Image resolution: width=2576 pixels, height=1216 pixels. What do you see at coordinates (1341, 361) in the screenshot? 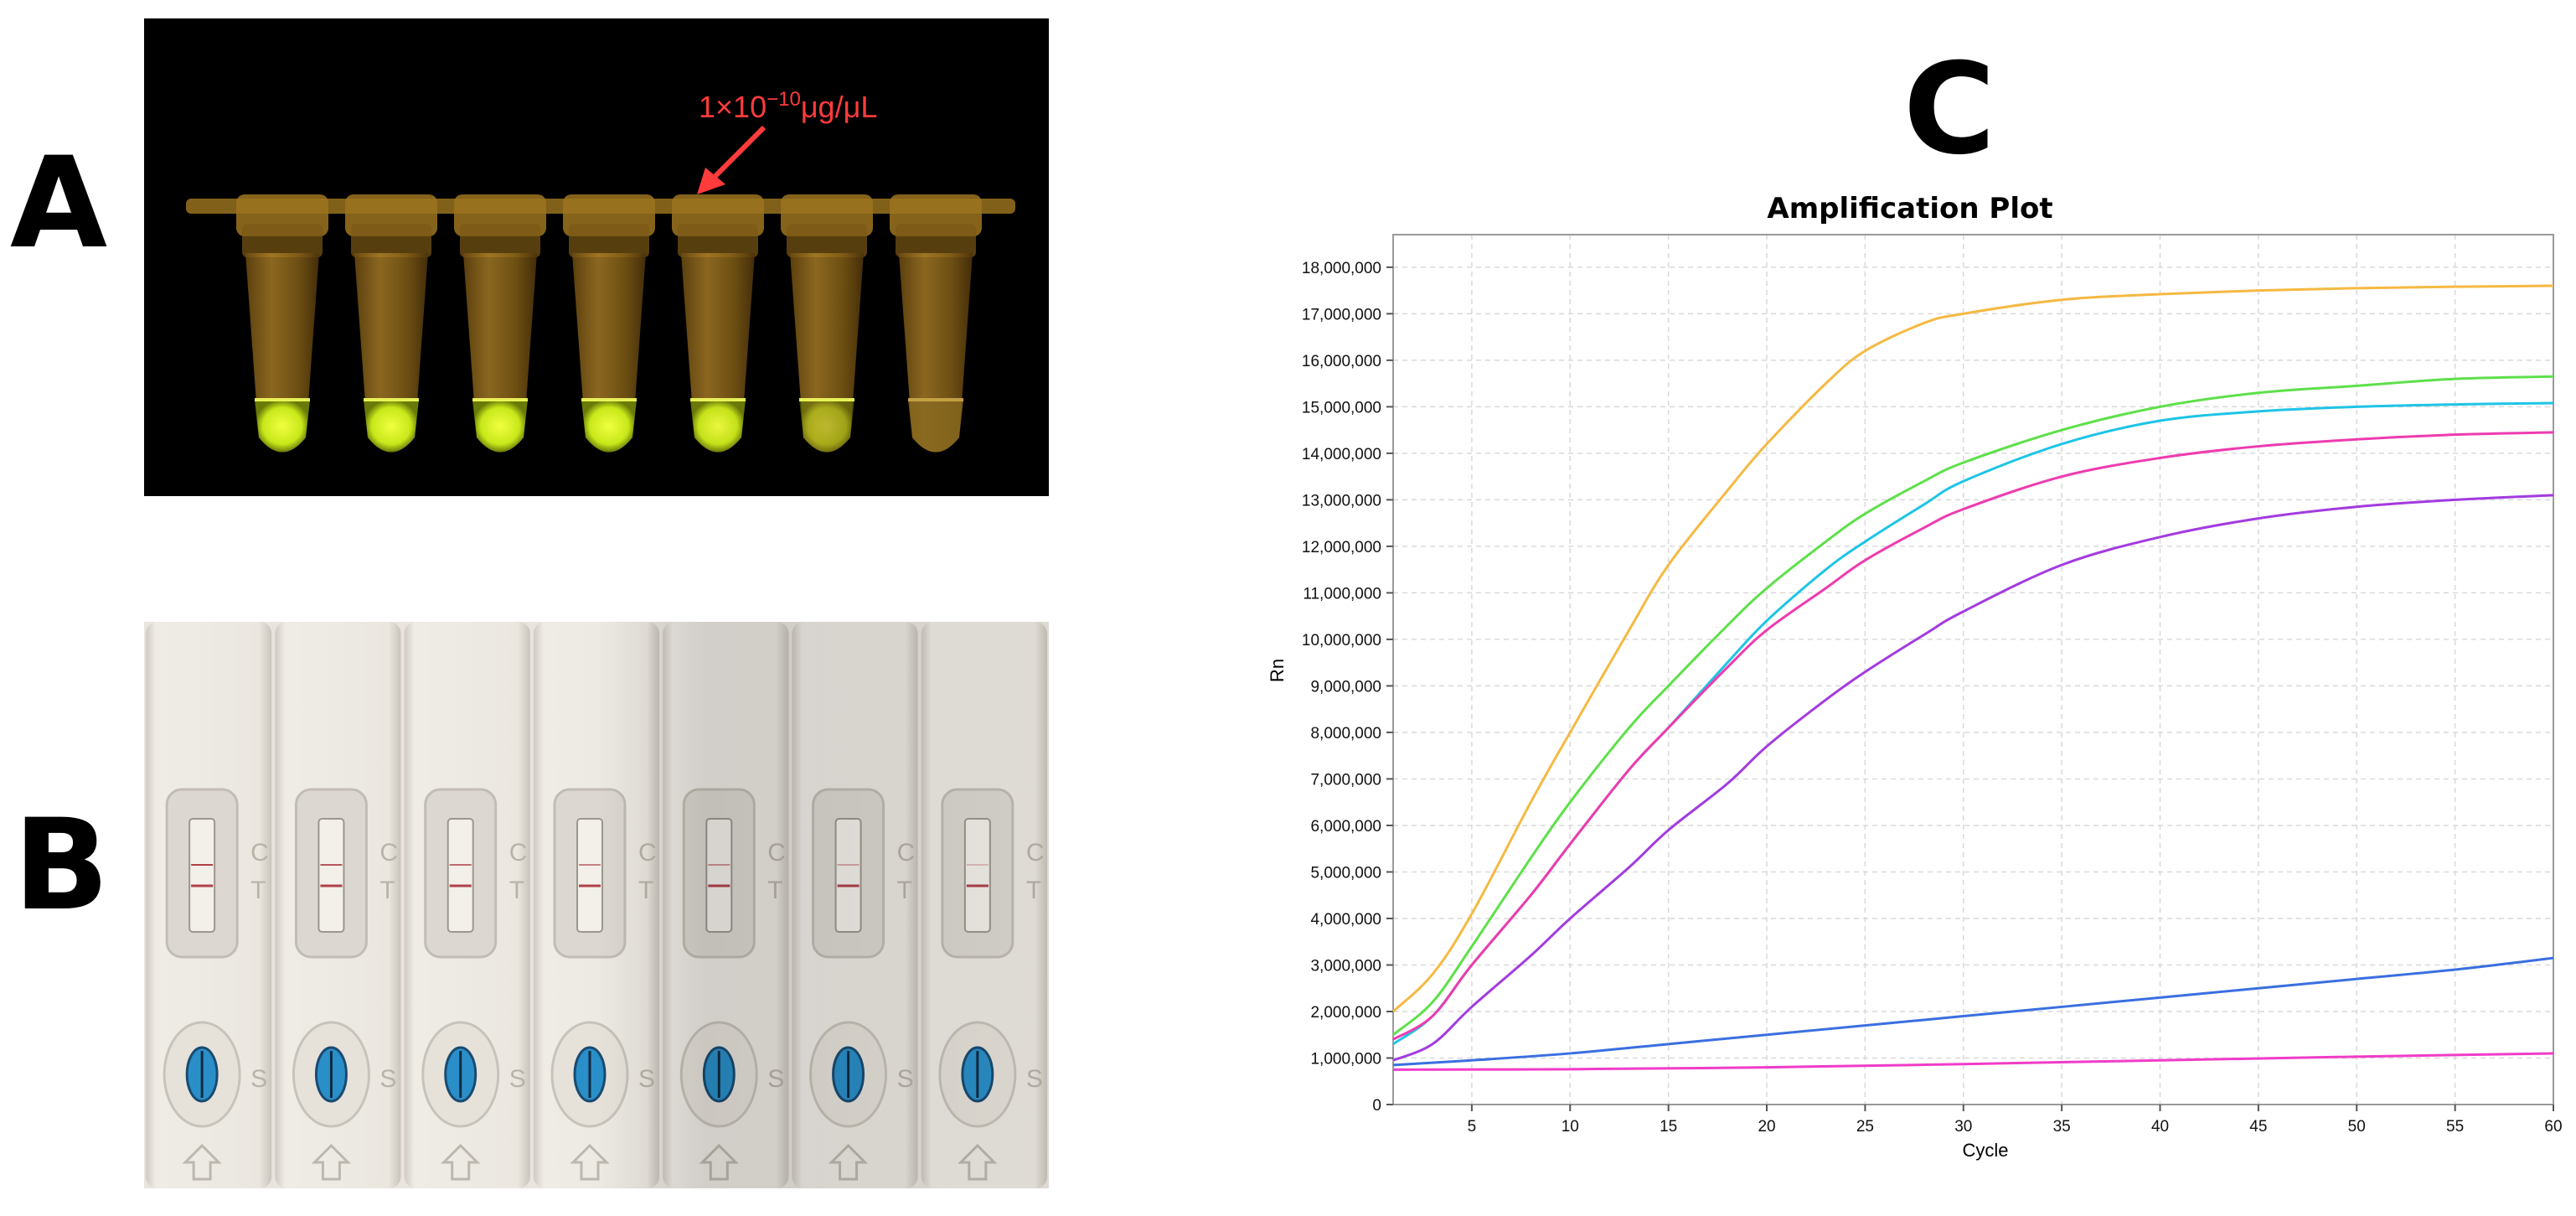
I see `y-tick-label: 16,000,000` at bounding box center [1341, 361].